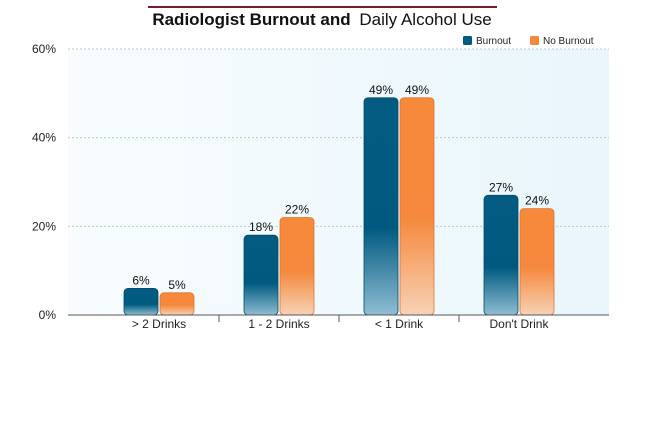 The width and height of the screenshot is (645, 439). Describe the element at coordinates (501, 187) in the screenshot. I see `data-label: 27%` at that location.